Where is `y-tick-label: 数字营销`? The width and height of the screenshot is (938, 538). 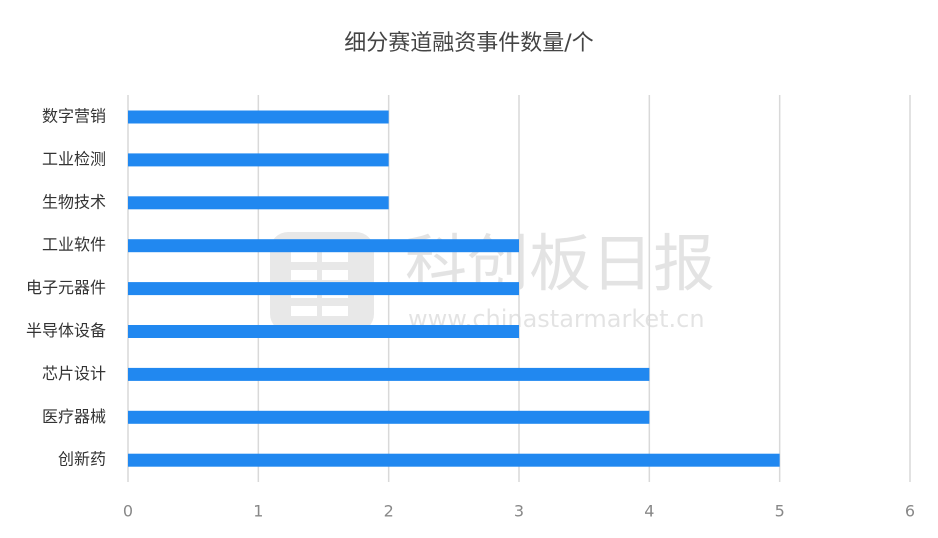 y-tick-label: 数字营销 is located at coordinates (74, 116).